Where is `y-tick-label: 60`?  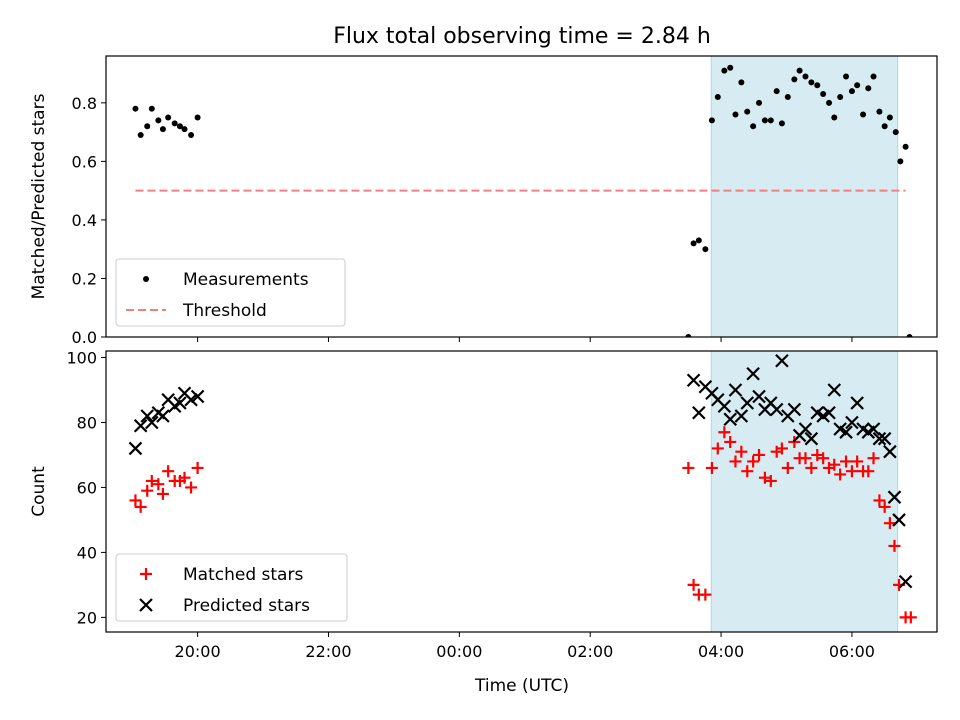
y-tick-label: 60 is located at coordinates (87, 487).